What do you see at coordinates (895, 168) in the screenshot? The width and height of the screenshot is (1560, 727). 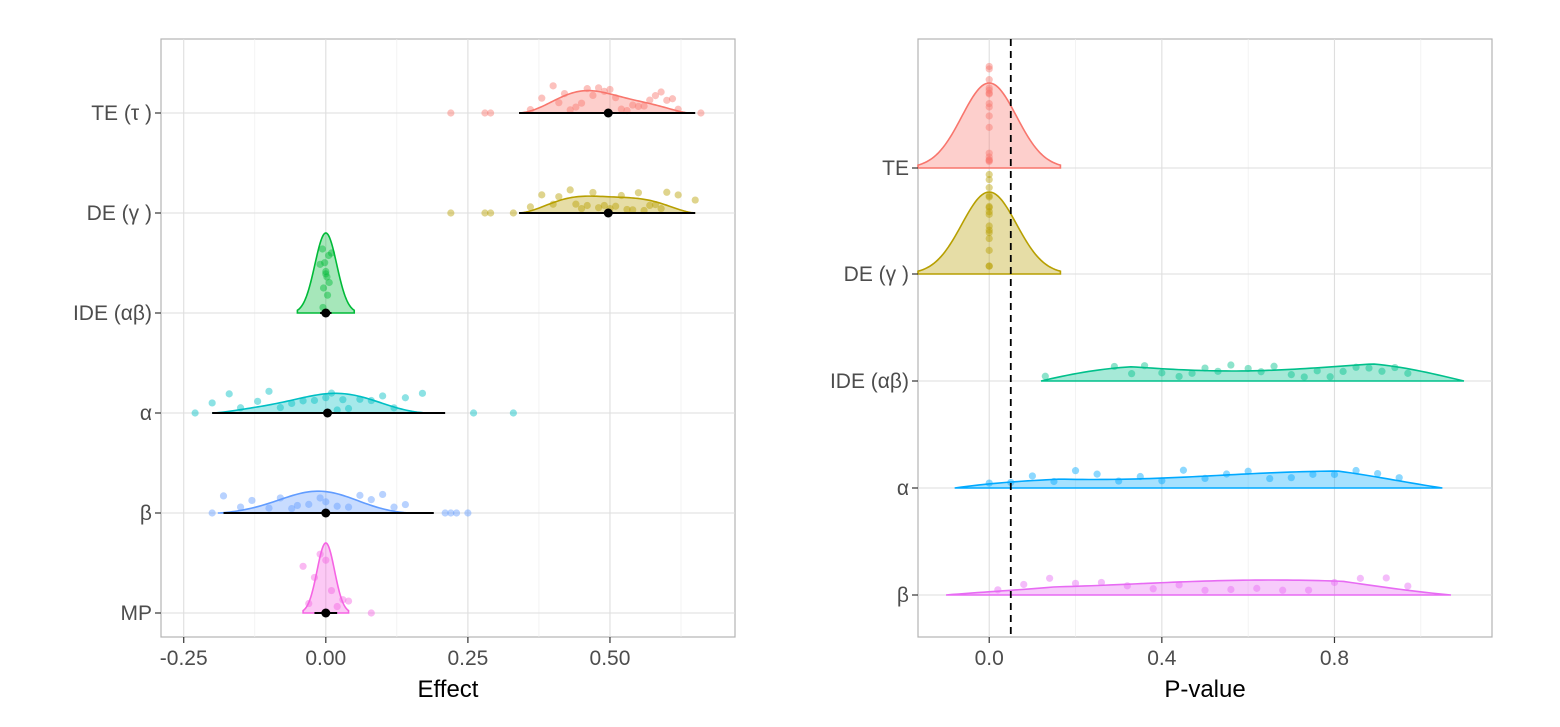 I see `pvalue-y-tick-label: TE` at bounding box center [895, 168].